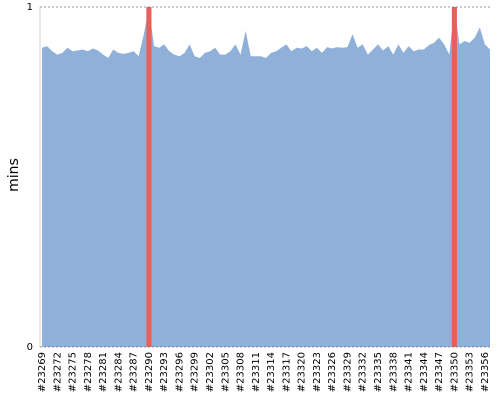  I want to click on x-tick-label: #23290, so click(149, 372).